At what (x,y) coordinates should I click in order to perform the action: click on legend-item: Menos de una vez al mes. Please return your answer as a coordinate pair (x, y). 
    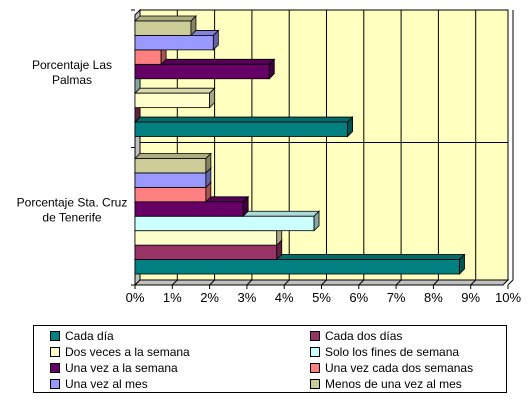
    Looking at the image, I should click on (386, 384).